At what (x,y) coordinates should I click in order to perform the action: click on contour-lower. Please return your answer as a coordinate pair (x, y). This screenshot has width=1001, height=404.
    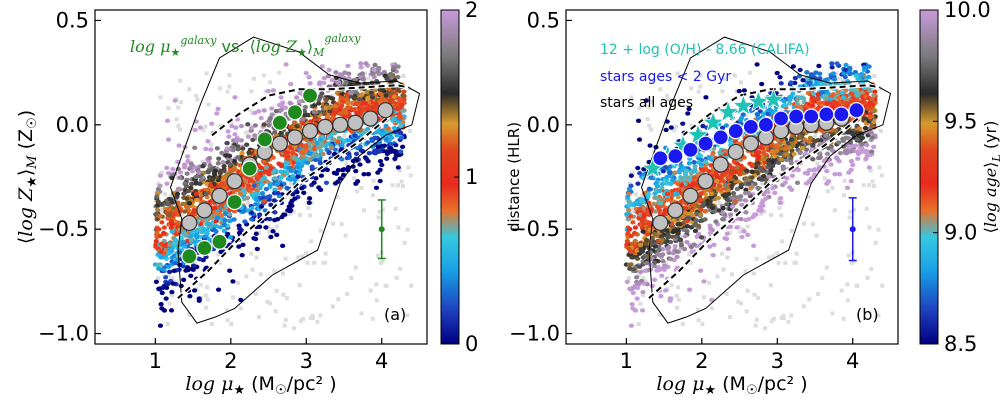
    Looking at the image, I should click on (283, 207).